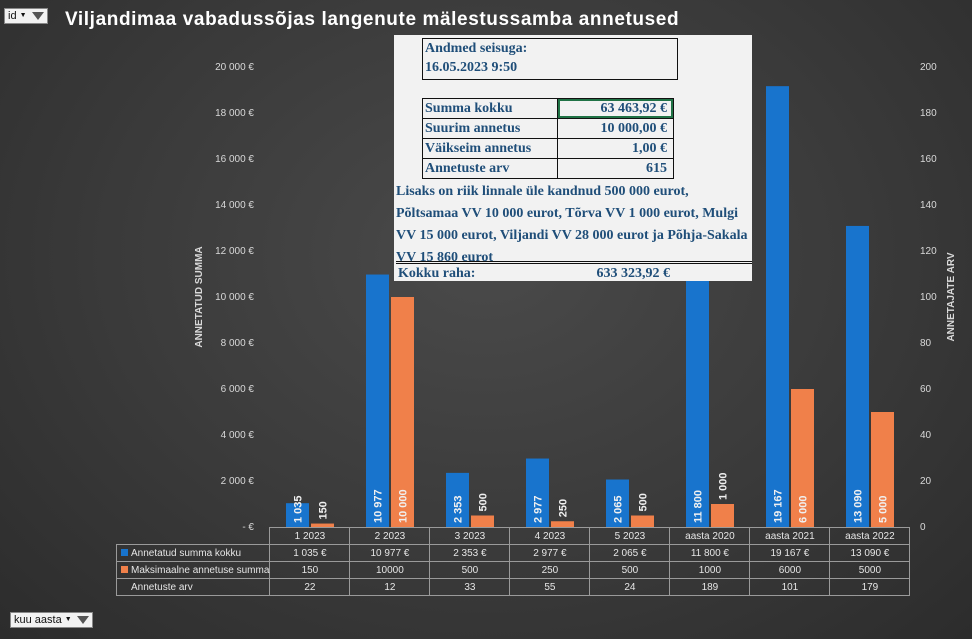 The width and height of the screenshot is (972, 639). Describe the element at coordinates (234, 205) in the screenshot. I see `y-tick-label: 14 000 €` at that location.